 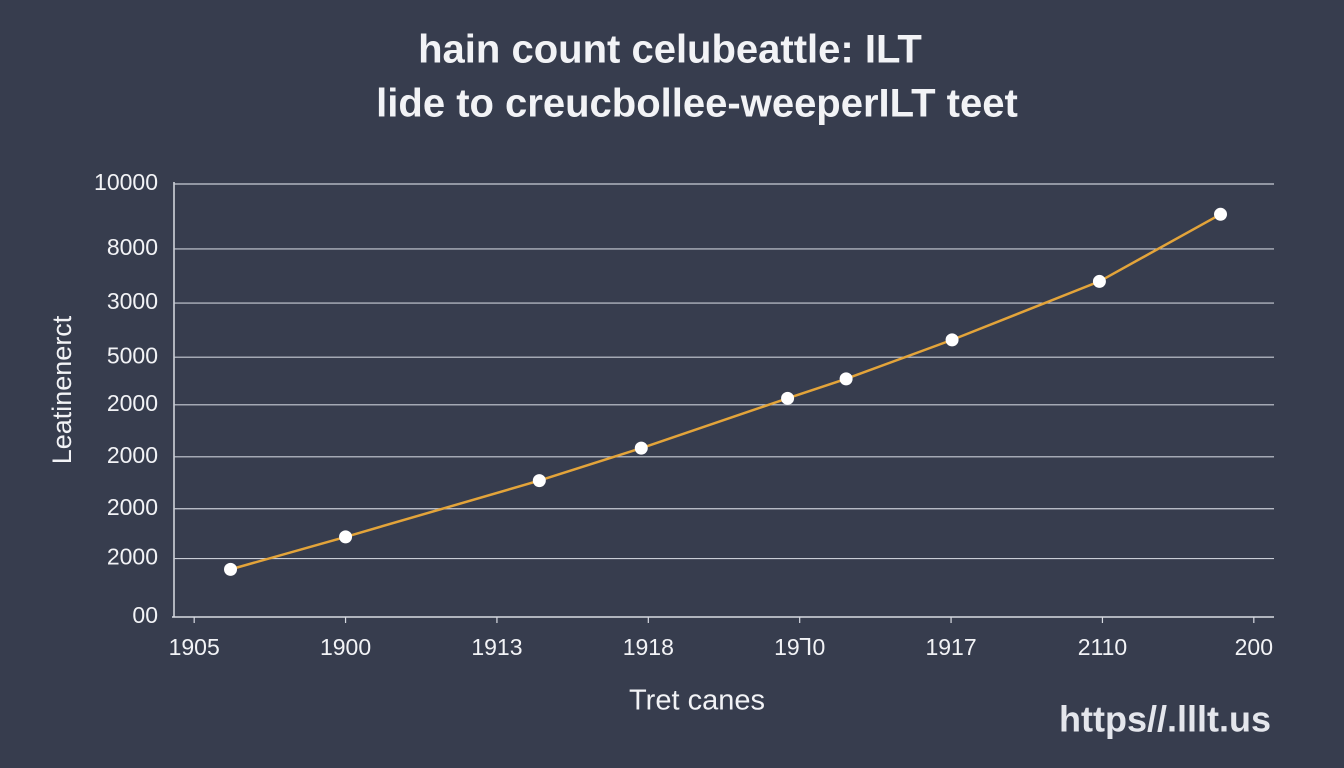 What do you see at coordinates (799, 647) in the screenshot?
I see `x-tick-label: 19Ꞁ0` at bounding box center [799, 647].